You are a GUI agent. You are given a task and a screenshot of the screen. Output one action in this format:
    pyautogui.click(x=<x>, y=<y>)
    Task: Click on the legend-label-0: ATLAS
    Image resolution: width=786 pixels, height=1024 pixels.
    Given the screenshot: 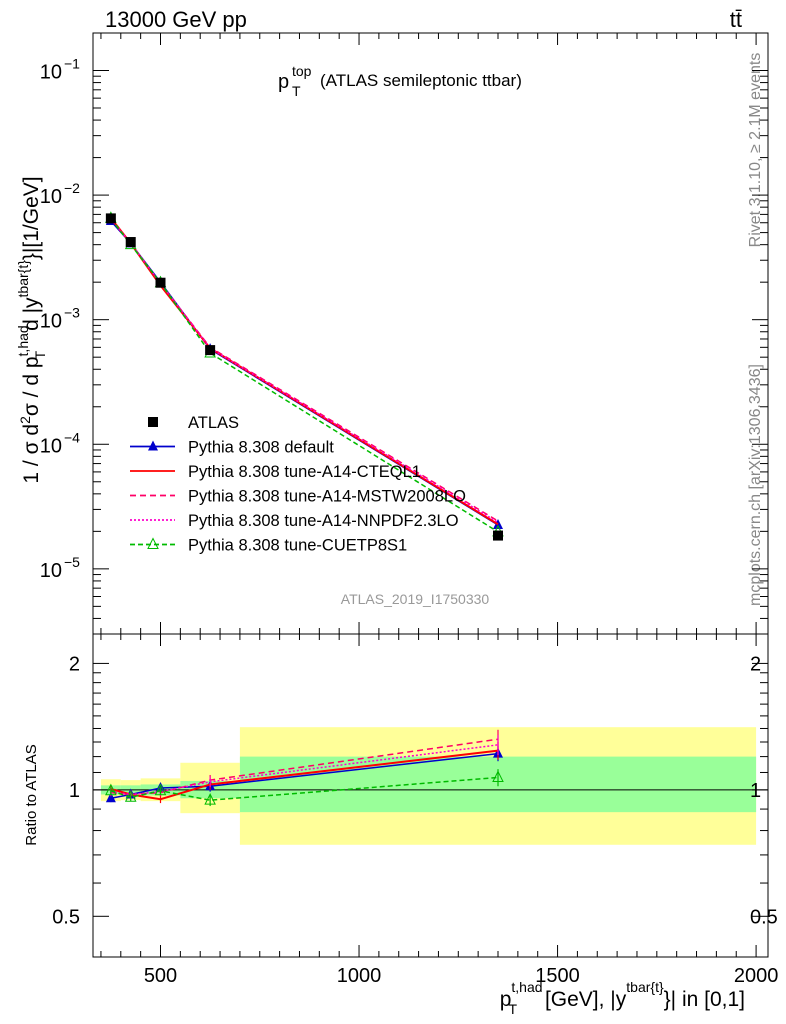 What is the action you would take?
    pyautogui.click(x=213, y=423)
    